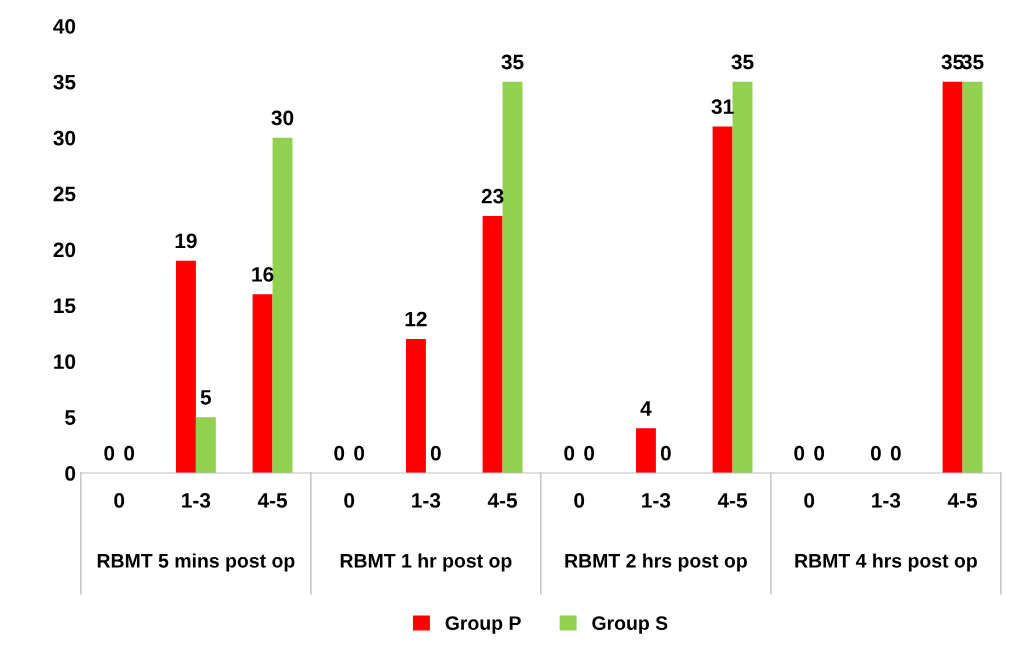 The height and width of the screenshot is (648, 1011). What do you see at coordinates (886, 562) in the screenshot?
I see `text: RBMT 4 hrs post op` at bounding box center [886, 562].